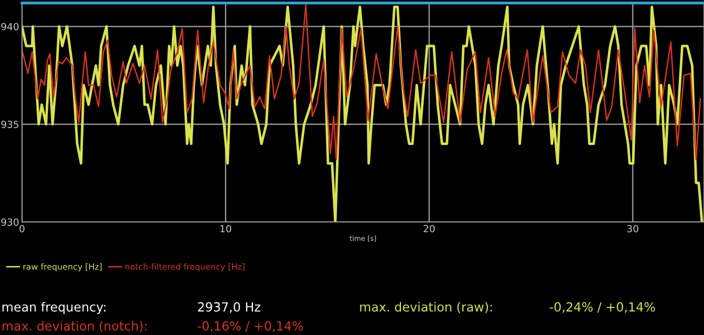 Image resolution: width=704 pixels, height=335 pixels. What do you see at coordinates (426, 308) in the screenshot?
I see `text: max. deviation (raw):` at bounding box center [426, 308].